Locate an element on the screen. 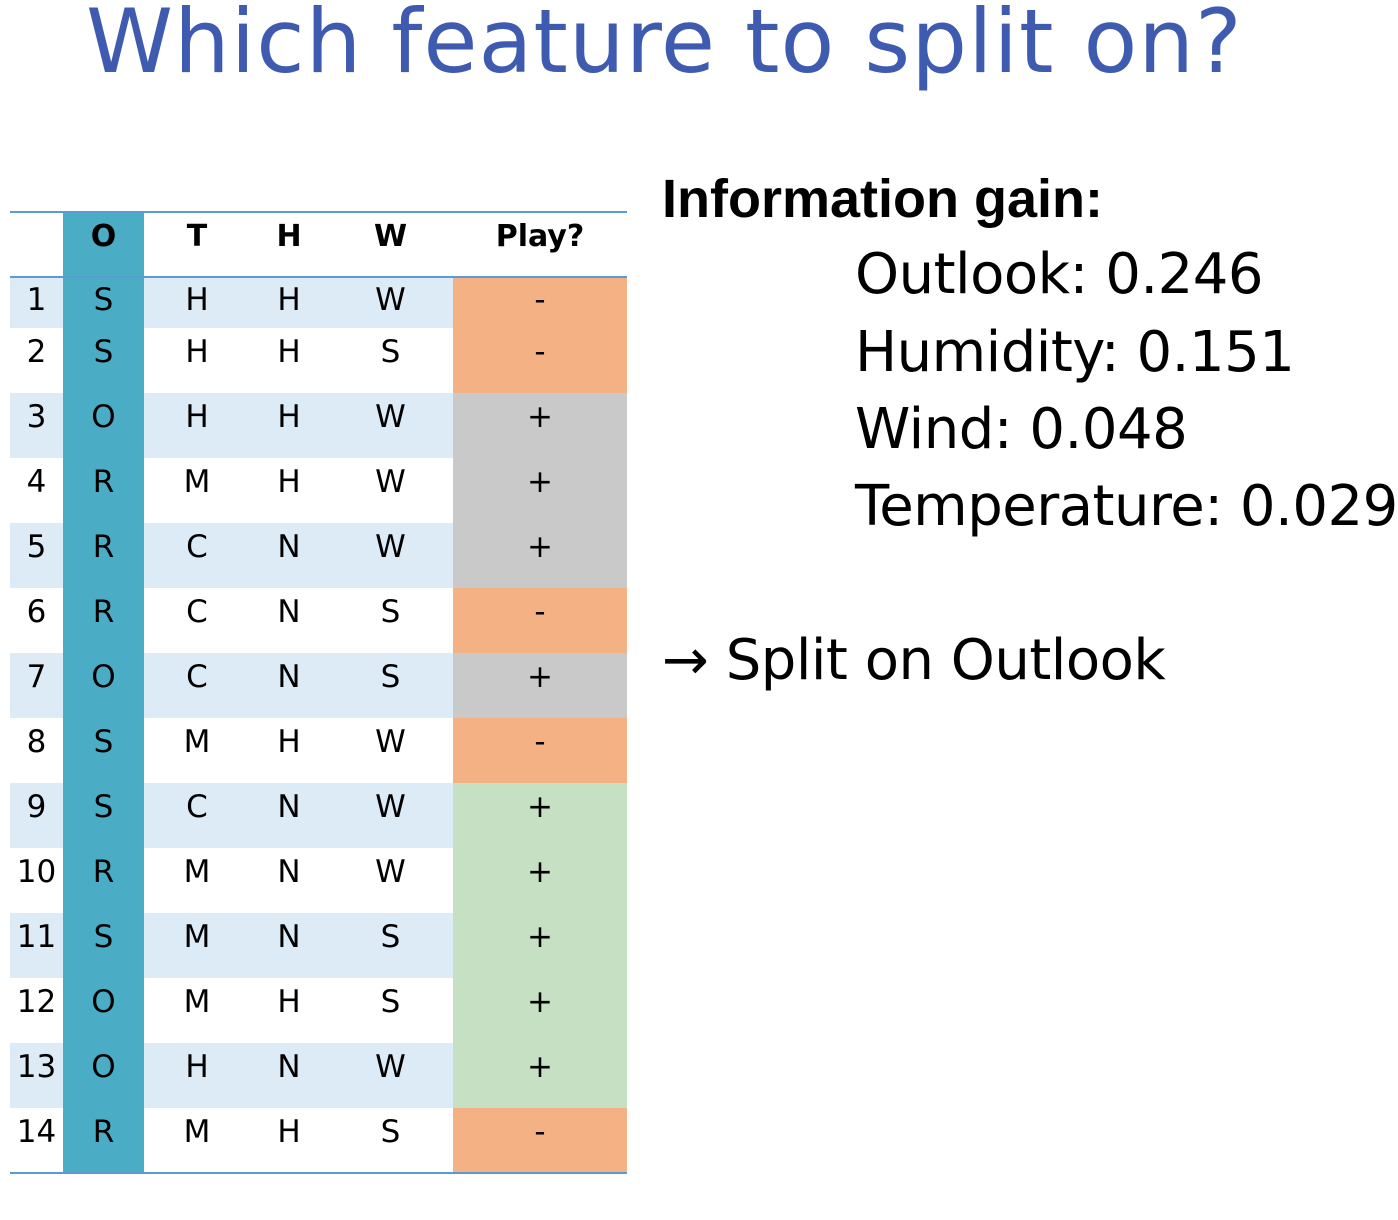  table-header-rule is located at coordinates (318, 277).